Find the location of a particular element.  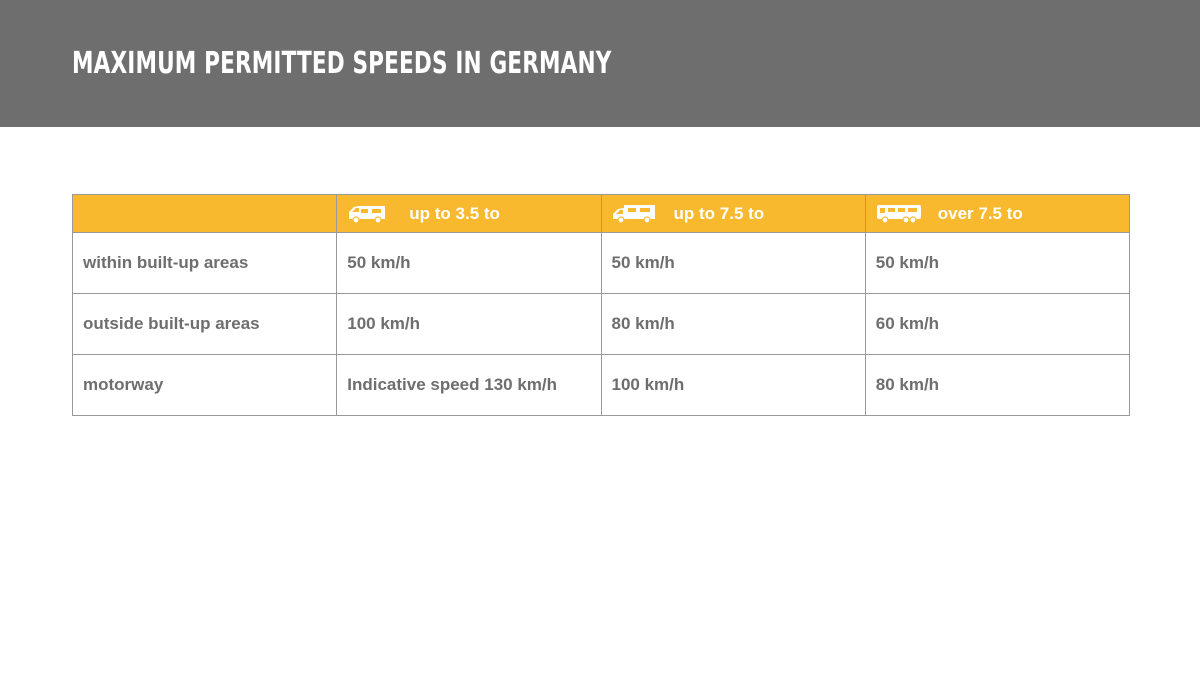

page-title: MAXIMUM PERMITTED SPEEDS IN GERMANY is located at coordinates (342, 63).